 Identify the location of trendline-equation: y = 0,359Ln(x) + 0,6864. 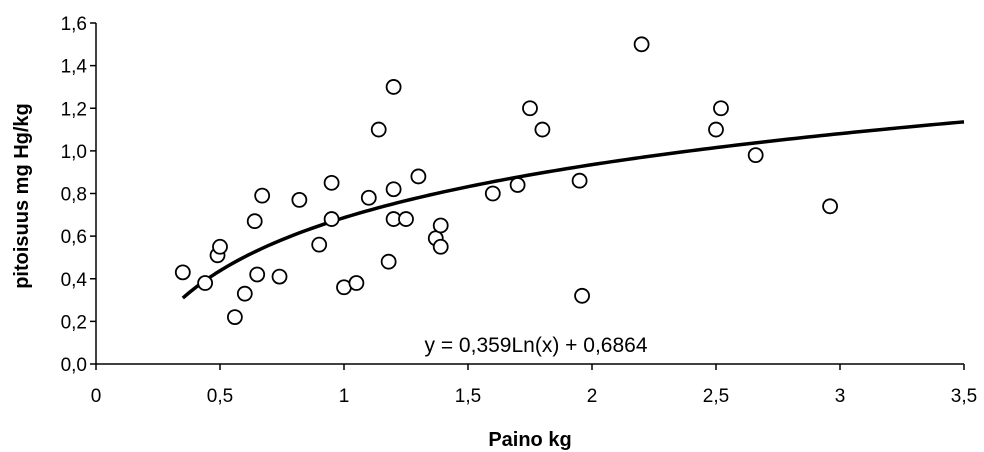
(536, 345).